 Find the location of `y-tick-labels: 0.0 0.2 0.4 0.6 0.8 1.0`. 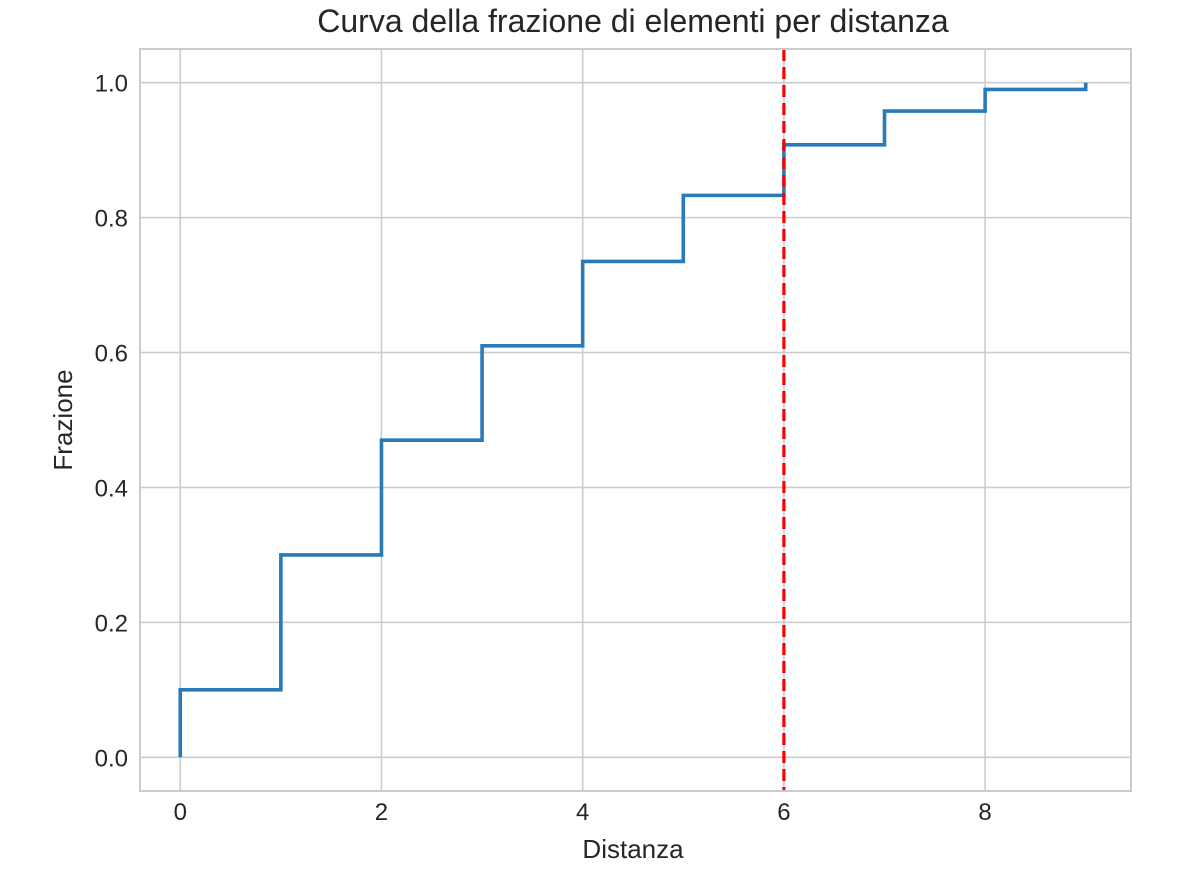

y-tick-labels: 0.0 0.2 0.4 0.6 0.8 1.0 is located at coordinates (111, 422).